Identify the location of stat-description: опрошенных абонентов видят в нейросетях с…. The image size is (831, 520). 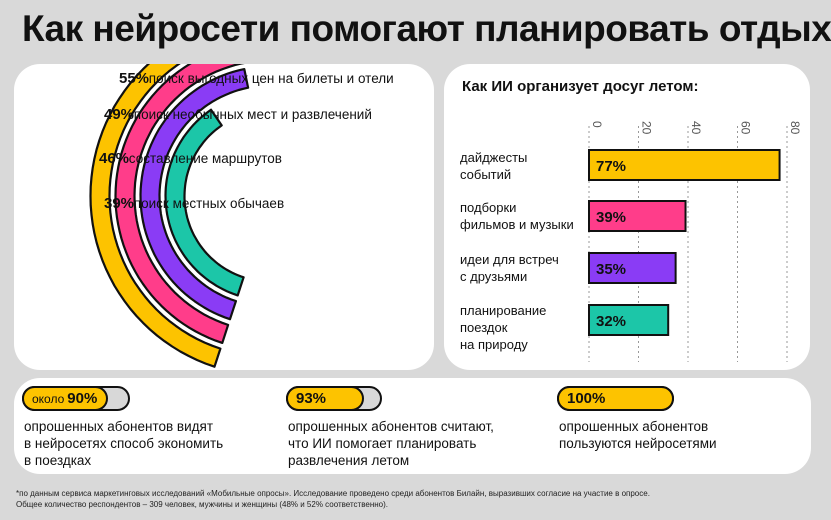
(146, 443).